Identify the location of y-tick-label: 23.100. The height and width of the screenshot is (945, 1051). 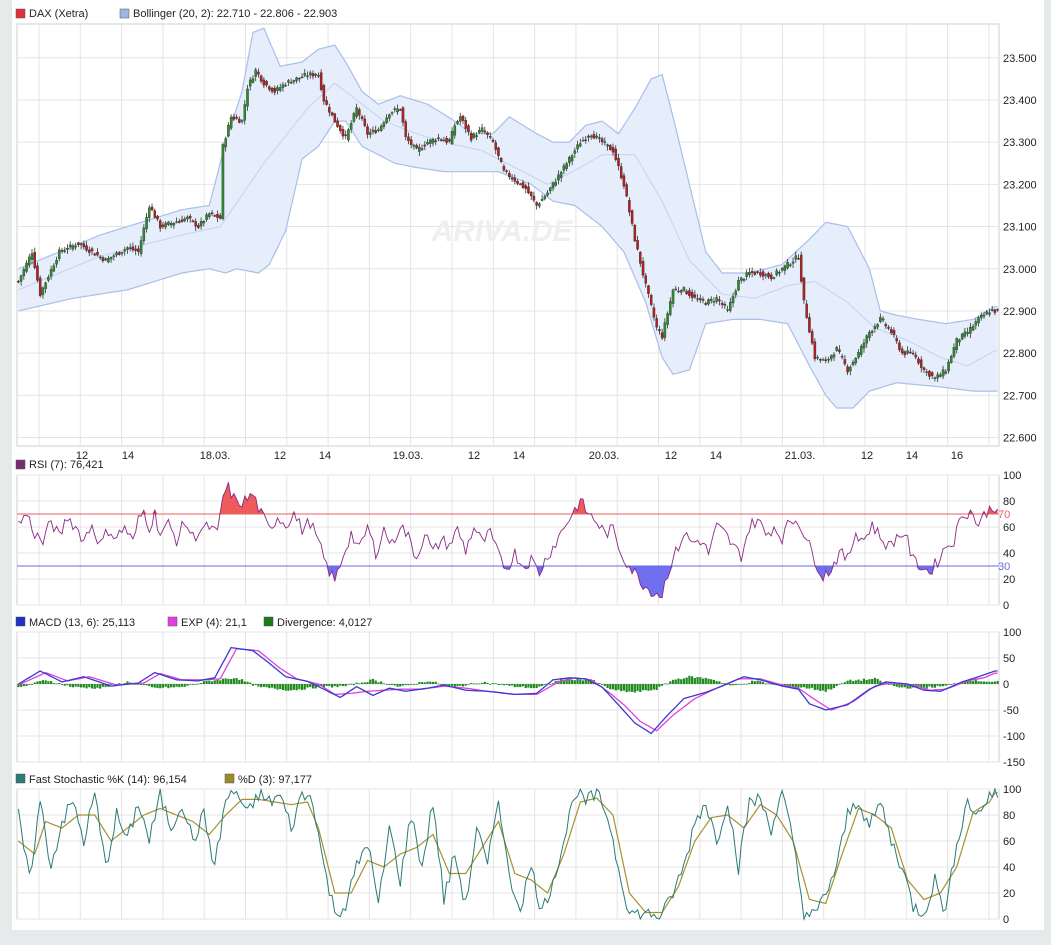
(1020, 228).